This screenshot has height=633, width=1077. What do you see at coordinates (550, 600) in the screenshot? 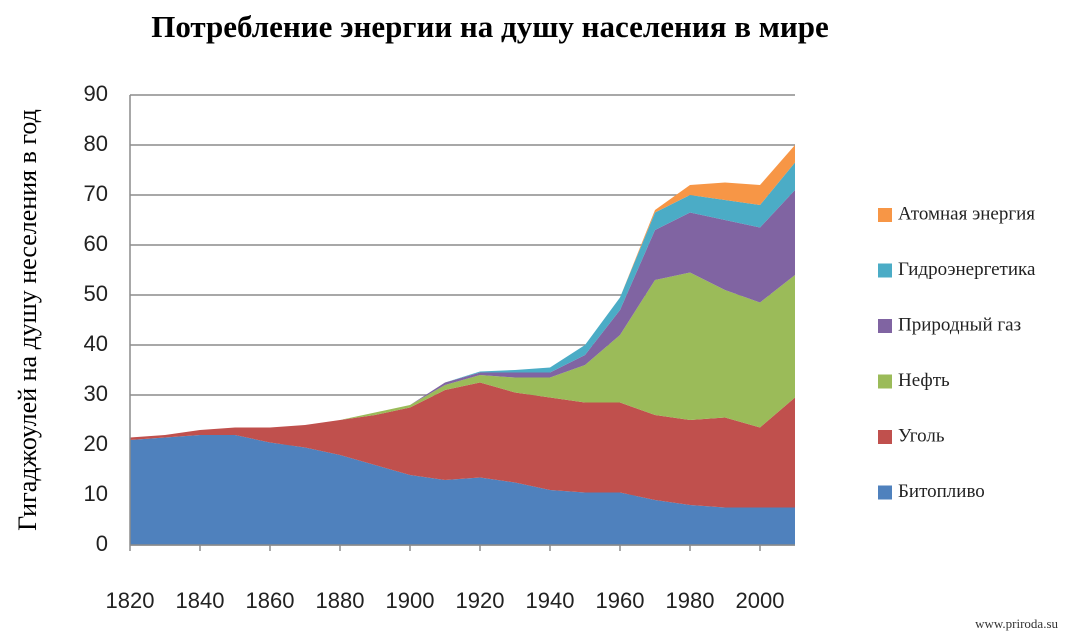
I see `x-tick-label: 1940` at bounding box center [550, 600].